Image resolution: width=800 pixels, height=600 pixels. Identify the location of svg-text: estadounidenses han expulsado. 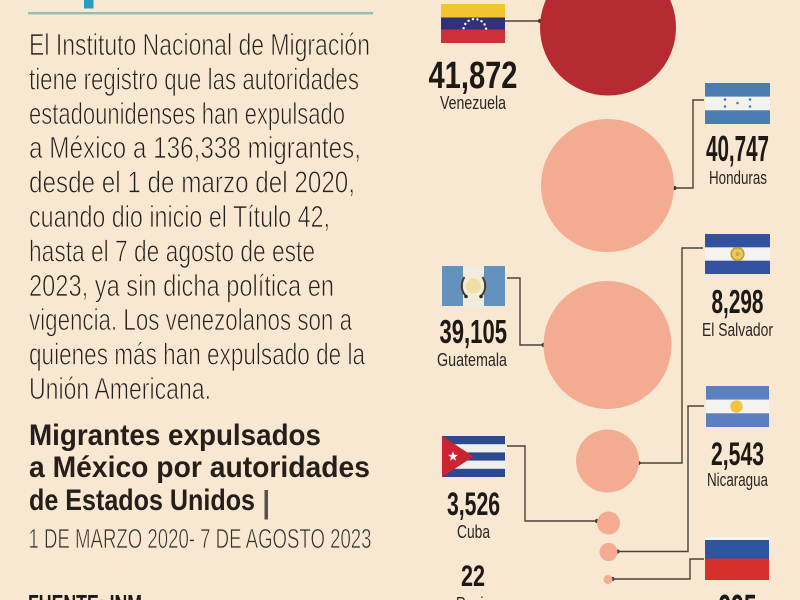
(187, 113).